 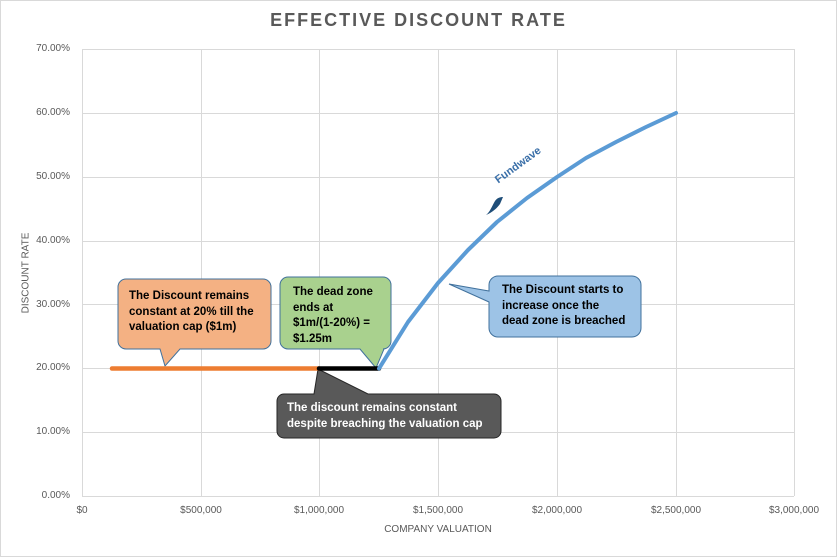 I want to click on x-tick-label: $2,000,000, so click(x=557, y=510).